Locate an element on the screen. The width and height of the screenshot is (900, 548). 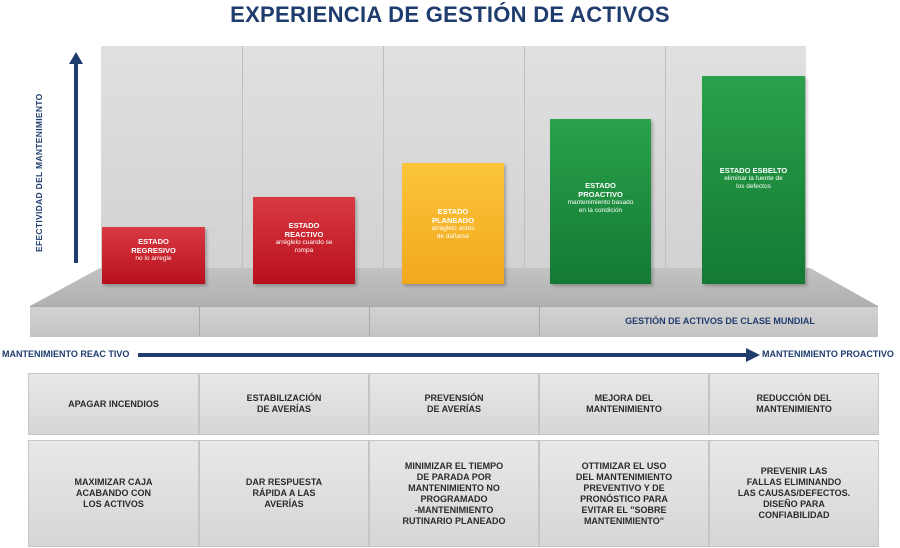
stage-subtitle: arréglelo cuando se rompa is located at coordinates (304, 246).